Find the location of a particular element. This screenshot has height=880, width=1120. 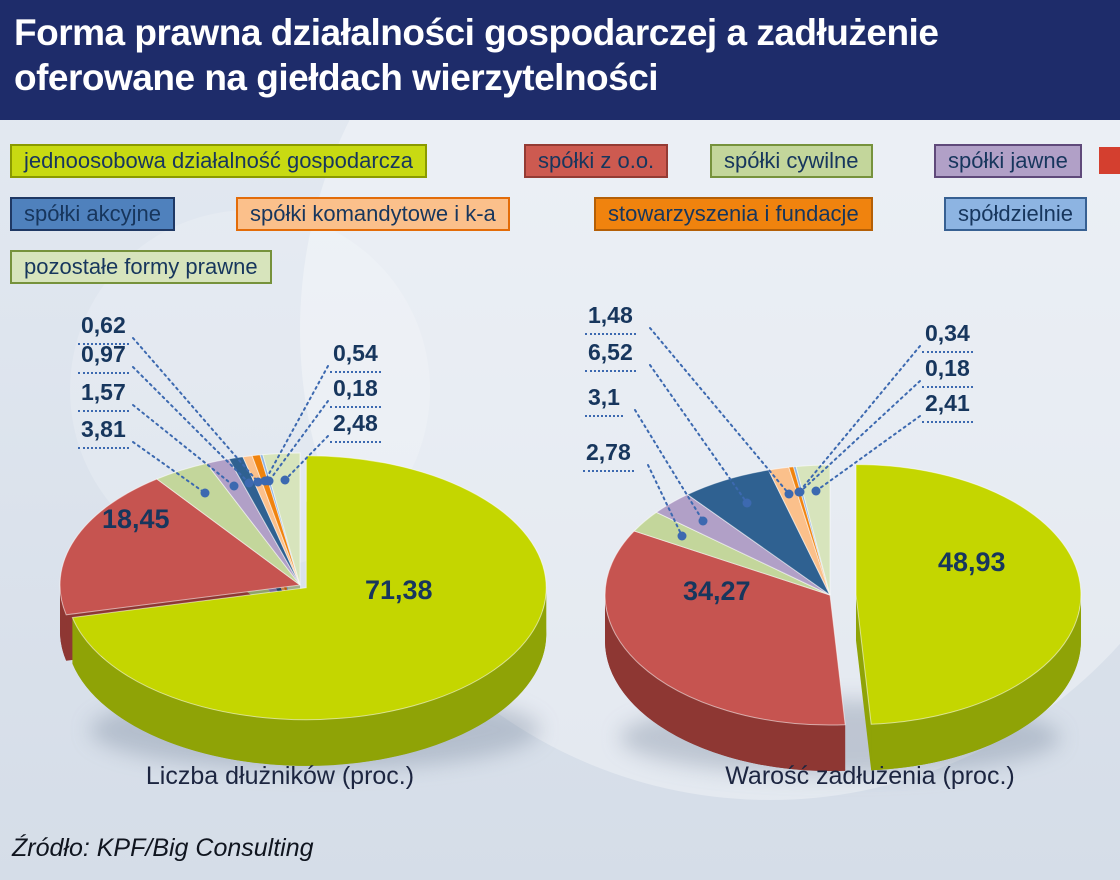

right-pie-value-spolki-jawne: 3,1 is located at coordinates (604, 400).